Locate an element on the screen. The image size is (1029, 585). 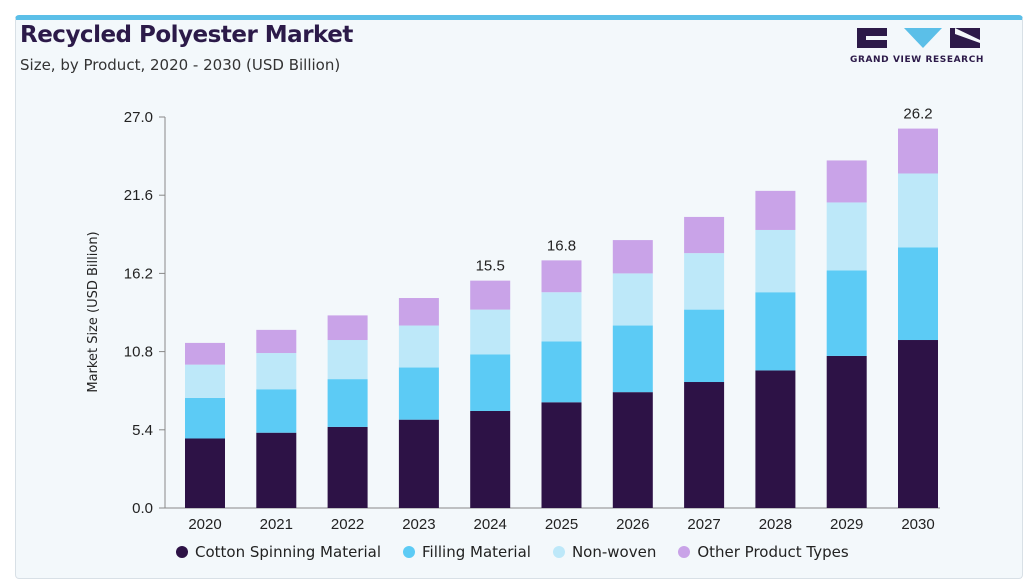
bar-segment-non-woven-2028 is located at coordinates (775, 261).